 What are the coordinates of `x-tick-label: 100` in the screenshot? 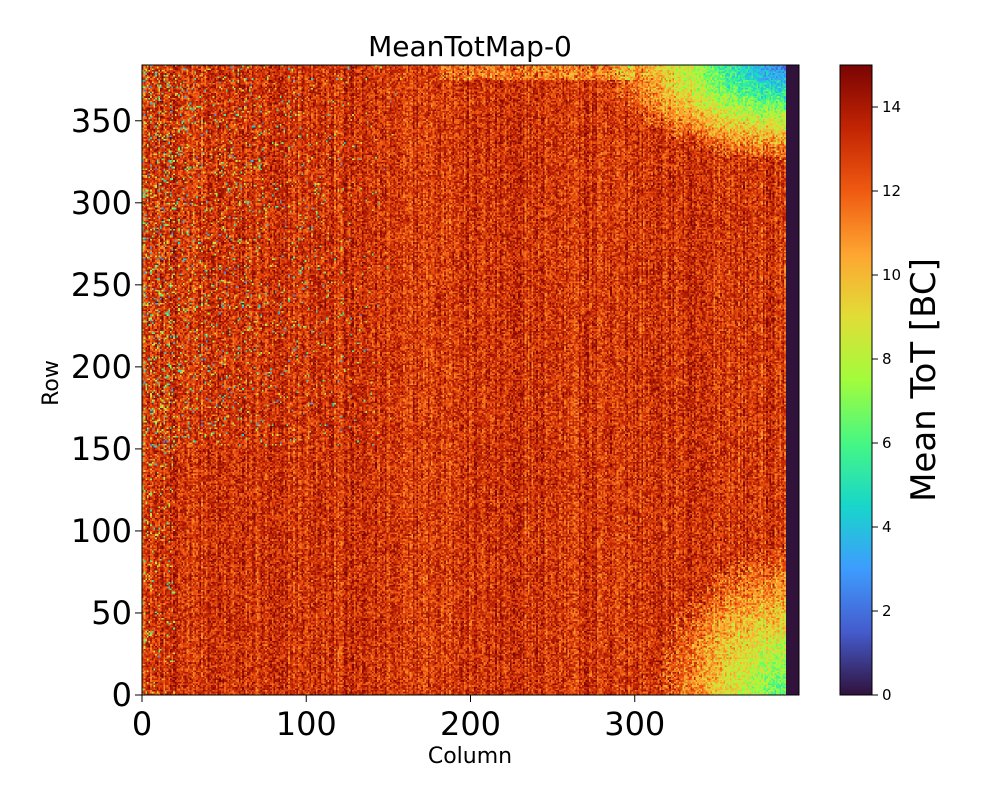 It's located at (306, 724).